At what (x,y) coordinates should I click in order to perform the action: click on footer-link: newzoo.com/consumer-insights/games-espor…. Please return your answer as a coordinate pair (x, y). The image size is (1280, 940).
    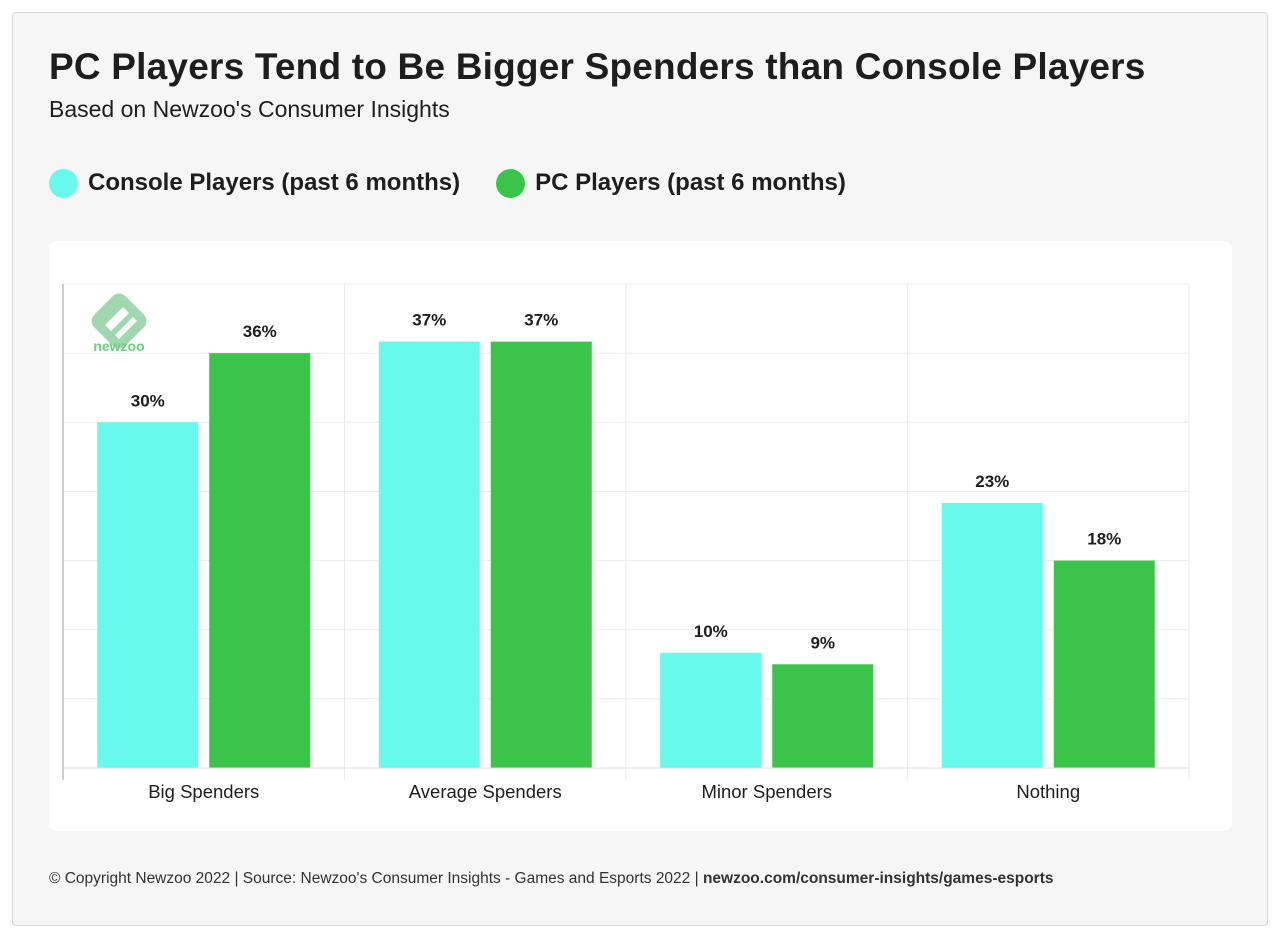
    Looking at the image, I should click on (878, 878).